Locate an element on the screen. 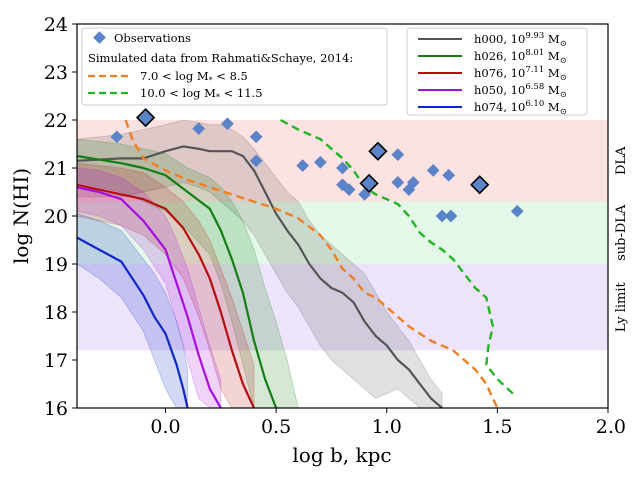 The image size is (640, 484). y-tick-label: 20 is located at coordinates (56, 217).